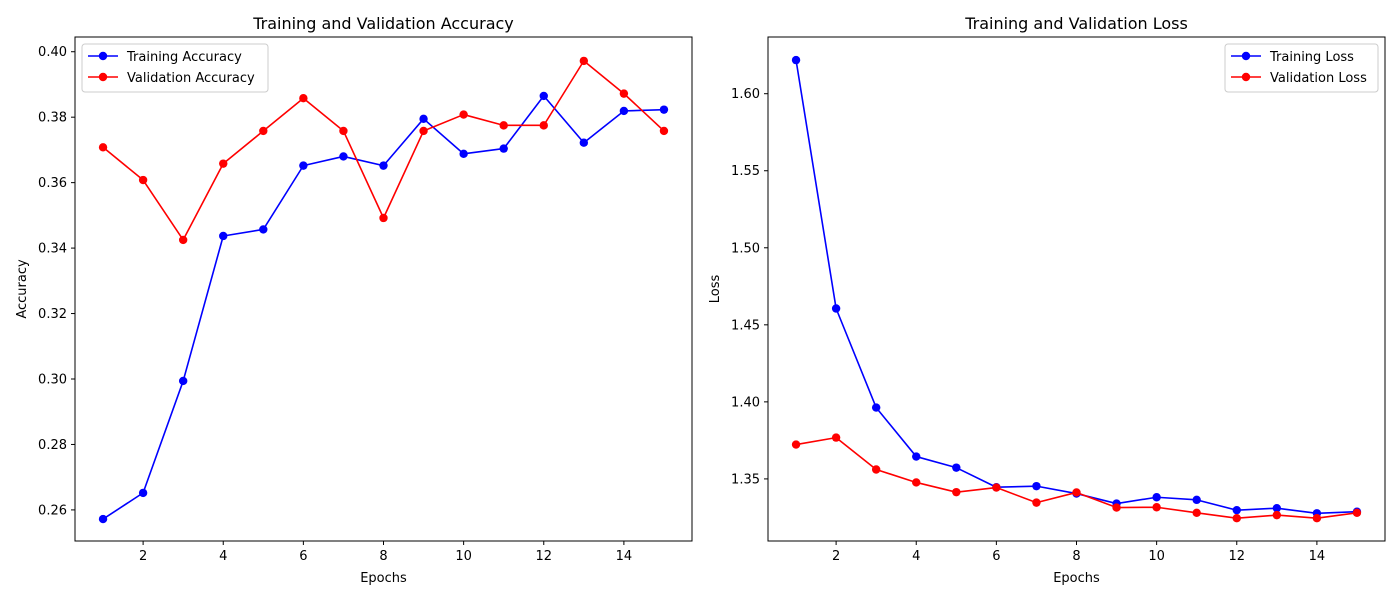 The width and height of the screenshot is (1400, 600). What do you see at coordinates (52, 183) in the screenshot?
I see `y-tick-label: 0.36` at bounding box center [52, 183].